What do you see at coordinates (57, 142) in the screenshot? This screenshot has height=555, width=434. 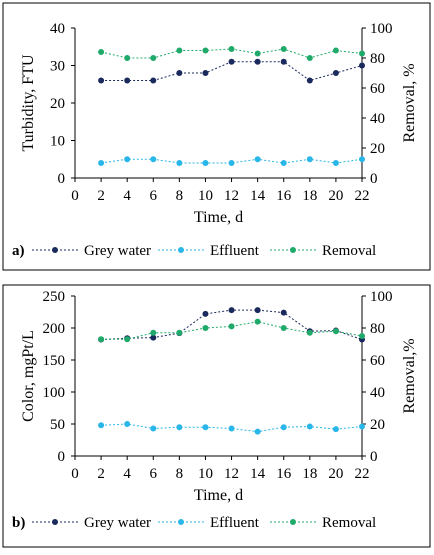 I see `y-tick-label-left: 10` at bounding box center [57, 142].